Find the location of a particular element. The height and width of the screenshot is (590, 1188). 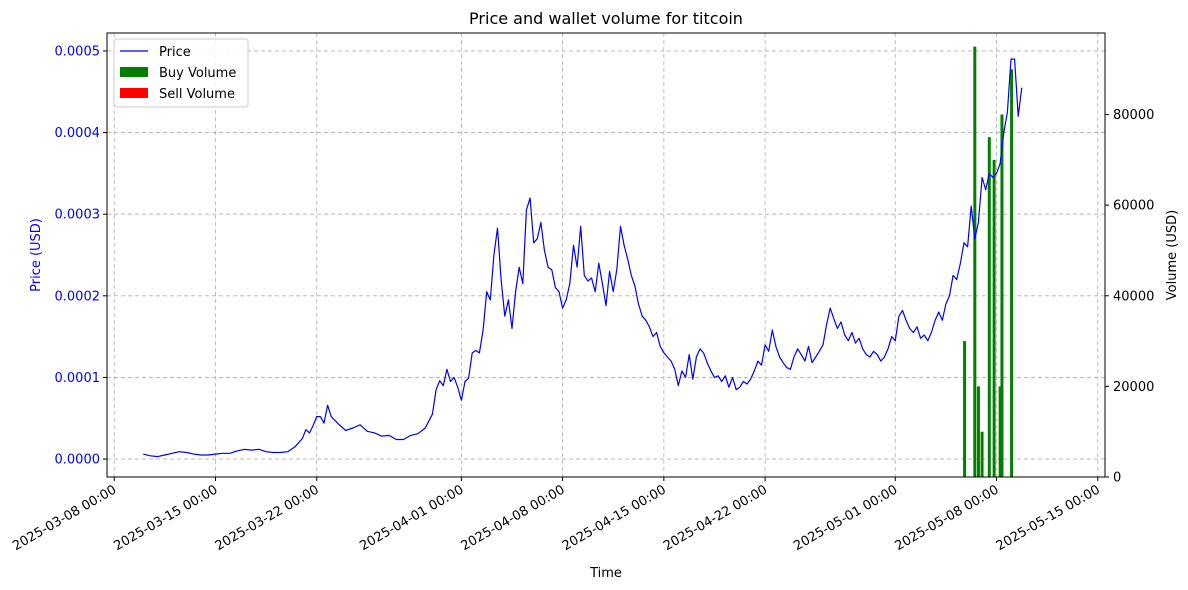

volume-tick-label: 80000 is located at coordinates (1133, 115).